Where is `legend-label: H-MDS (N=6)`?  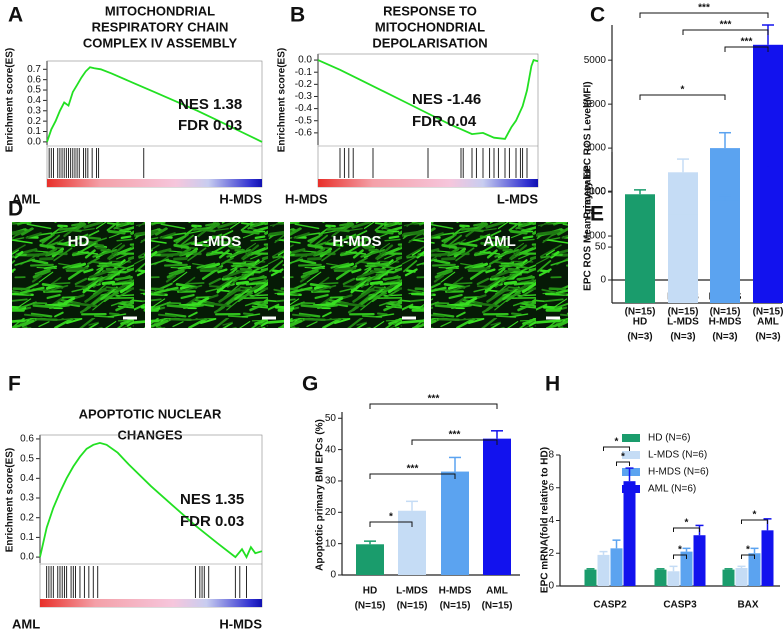 legend-label: H-MDS (N=6) is located at coordinates (678, 472).